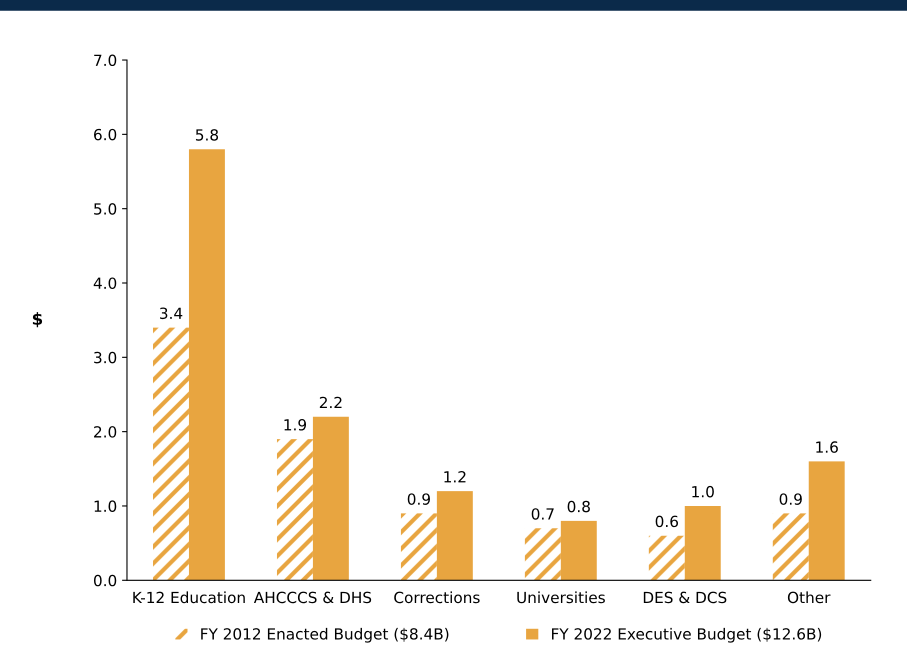  Describe the element at coordinates (105, 580) in the screenshot. I see `y-tick-label: 0.0` at that location.